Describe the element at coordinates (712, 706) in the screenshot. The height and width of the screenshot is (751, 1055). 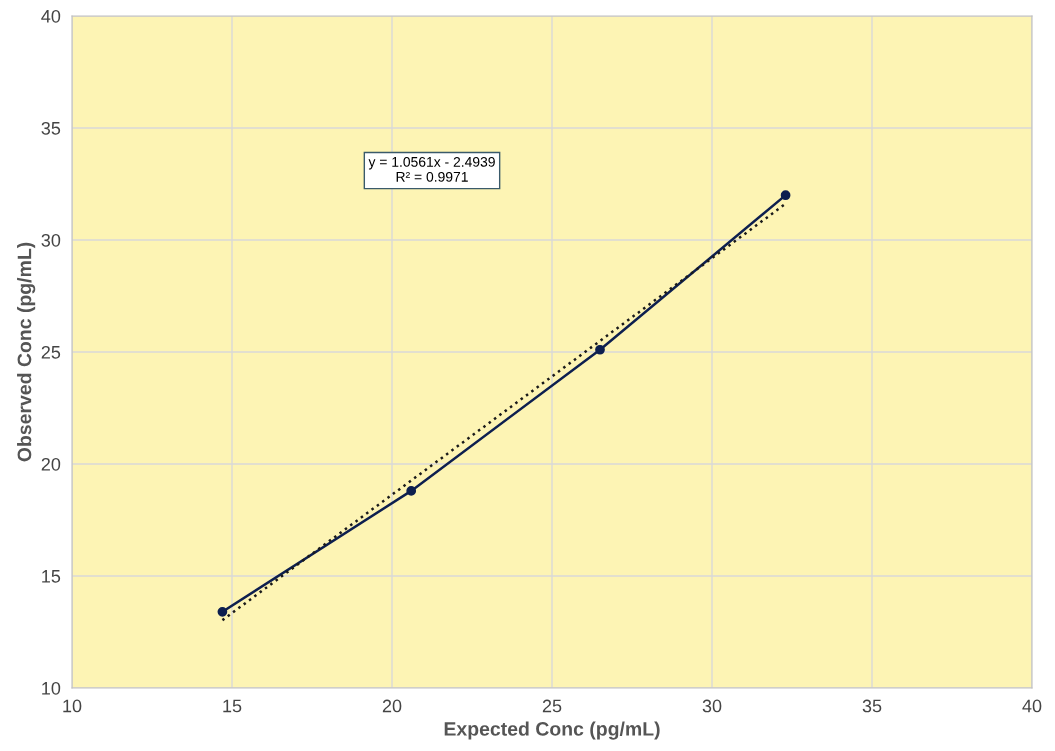
I see `x-tick-label: 30` at that location.